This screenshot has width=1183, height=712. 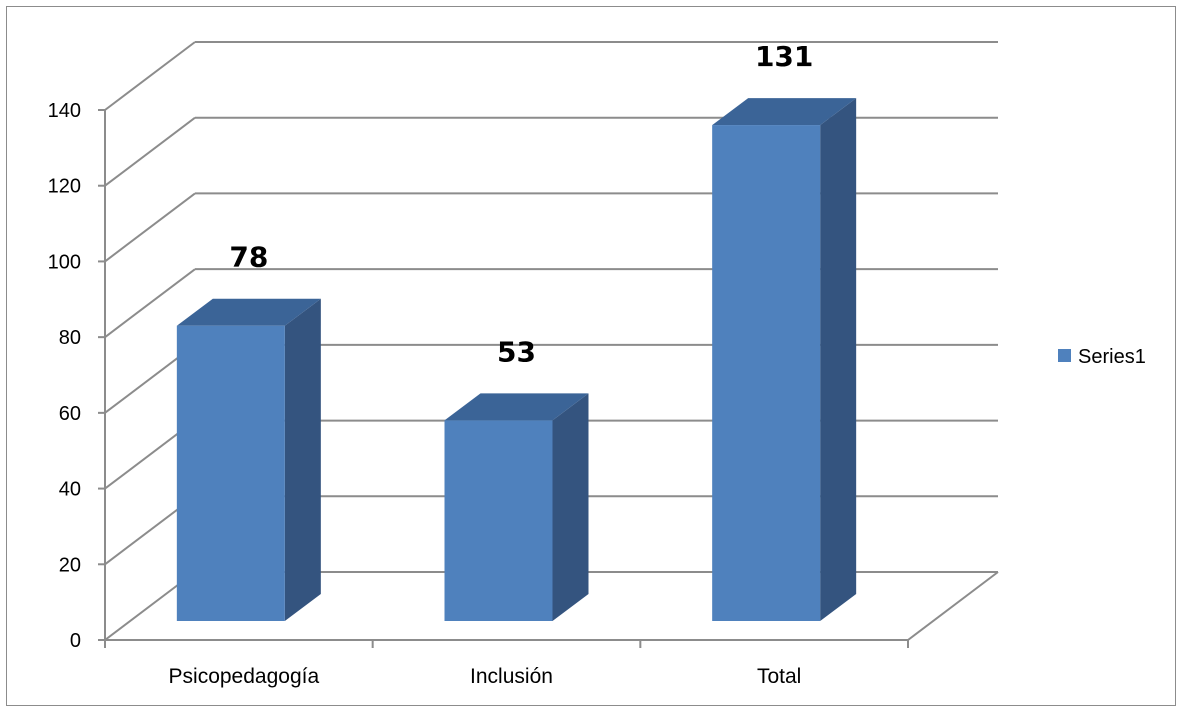 I want to click on legend: Series1, so click(x=1102, y=357).